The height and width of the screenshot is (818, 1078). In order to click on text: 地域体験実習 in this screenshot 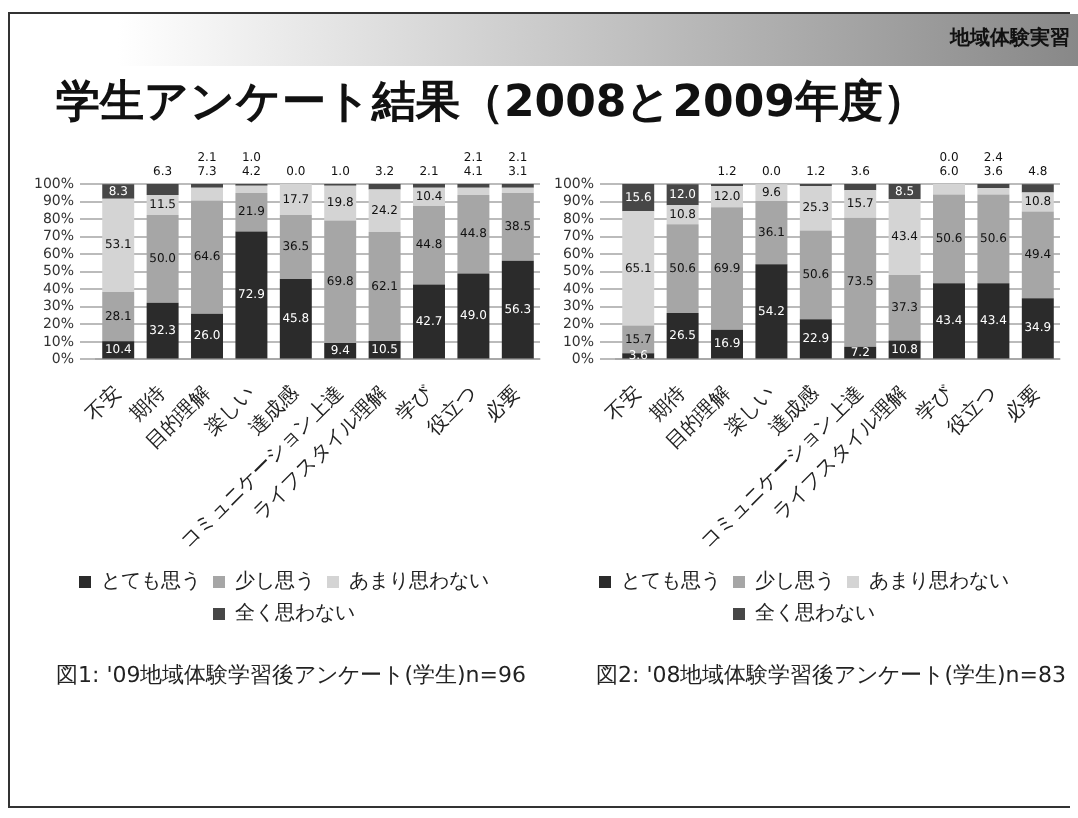, I will do `click(1010, 38)`.